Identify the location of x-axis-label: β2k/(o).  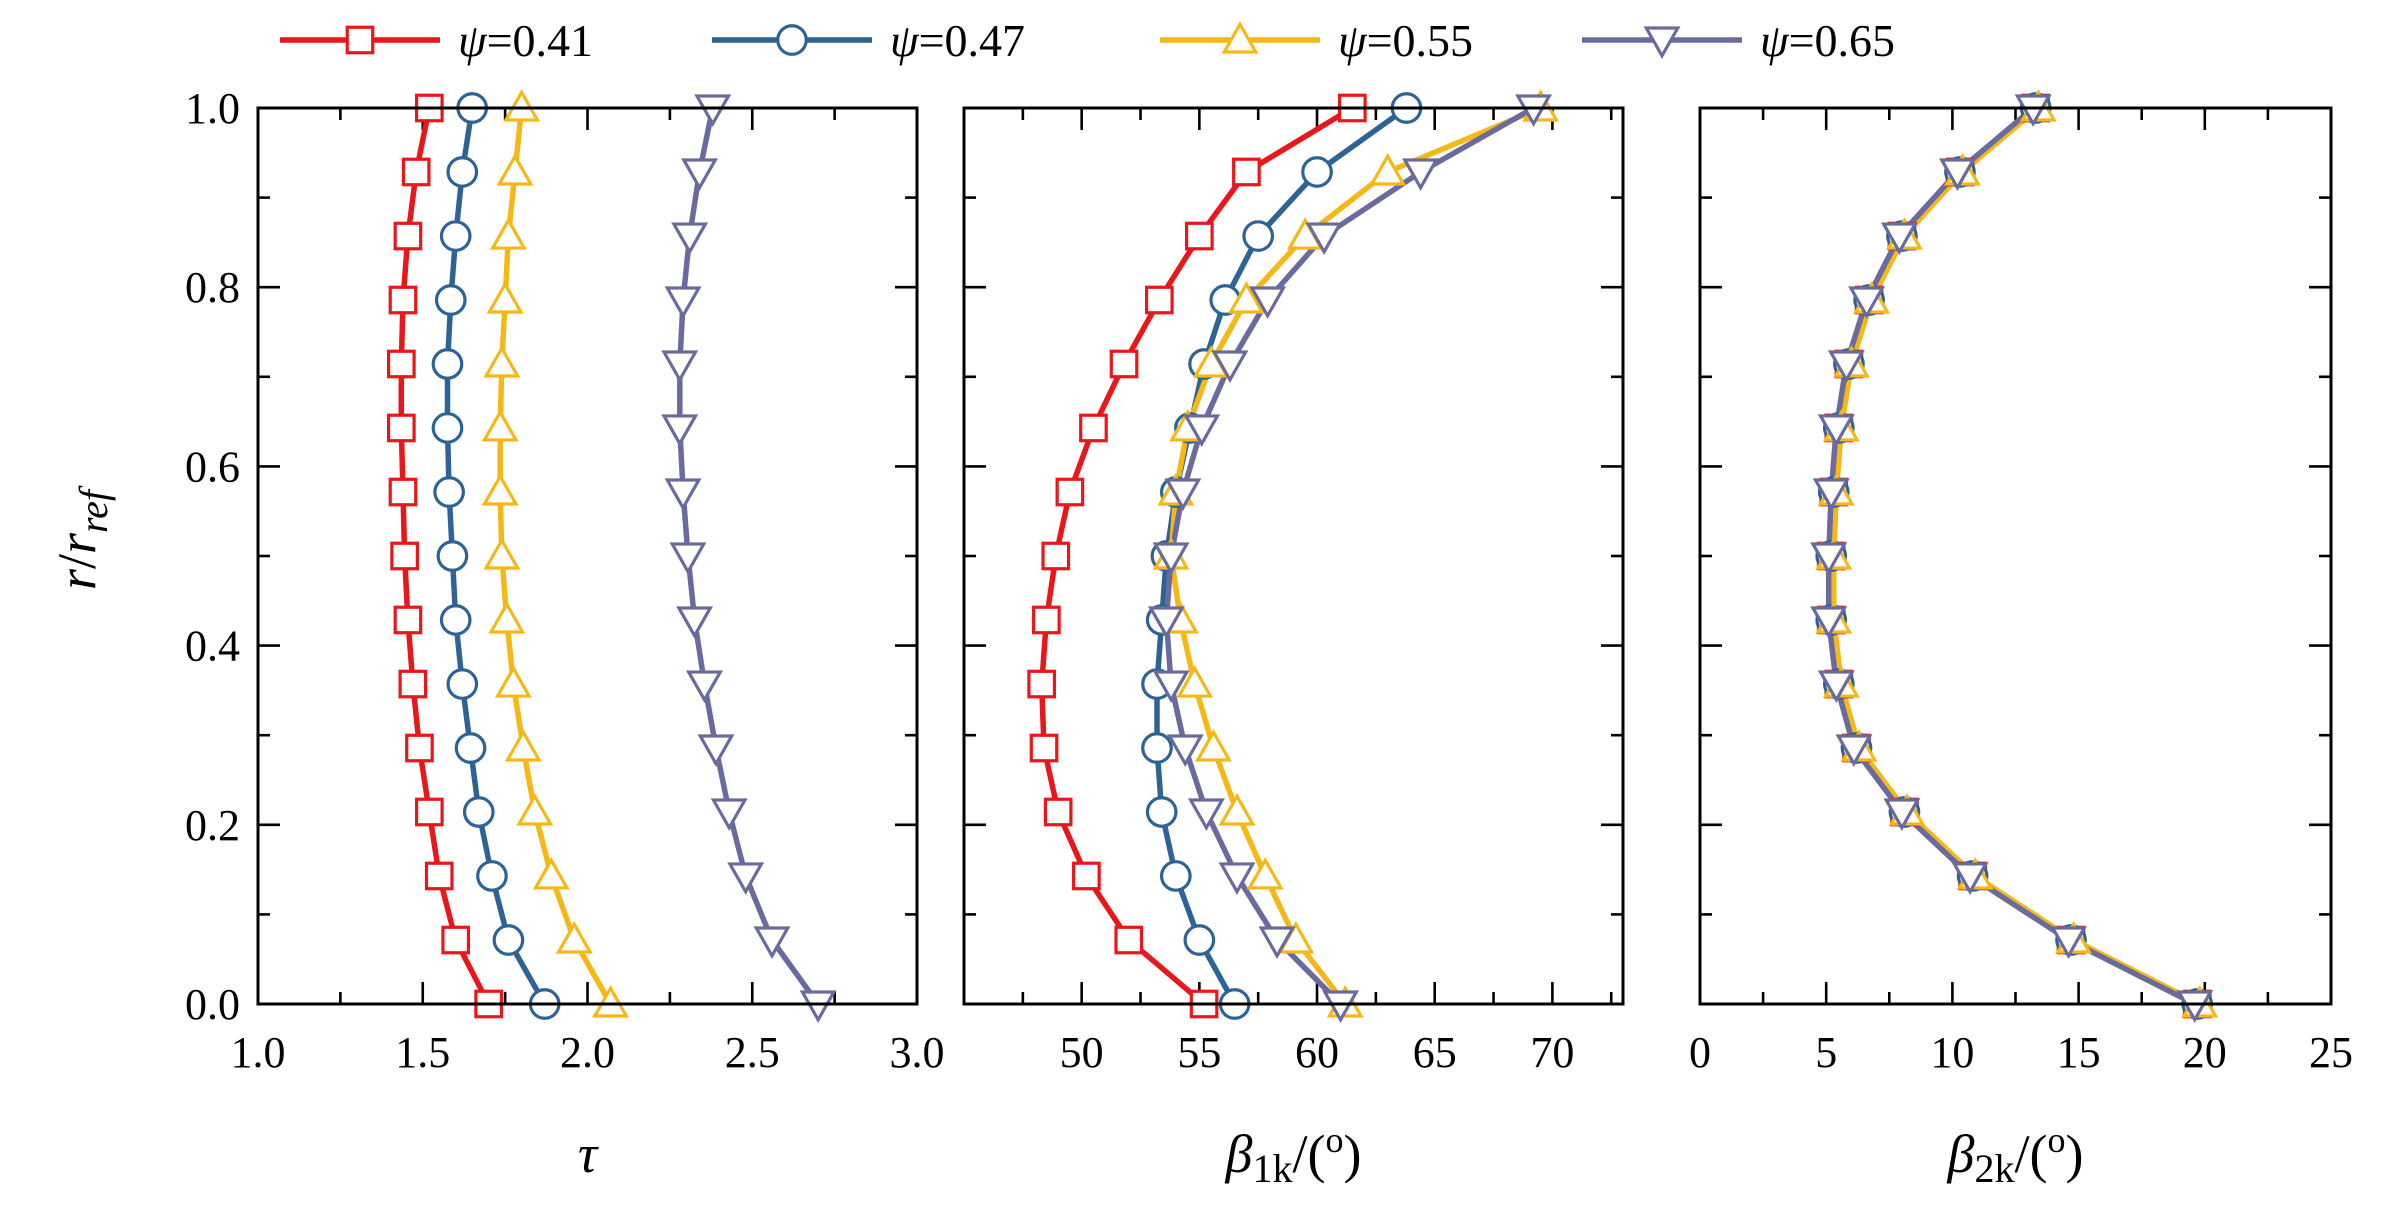
(2015, 1155).